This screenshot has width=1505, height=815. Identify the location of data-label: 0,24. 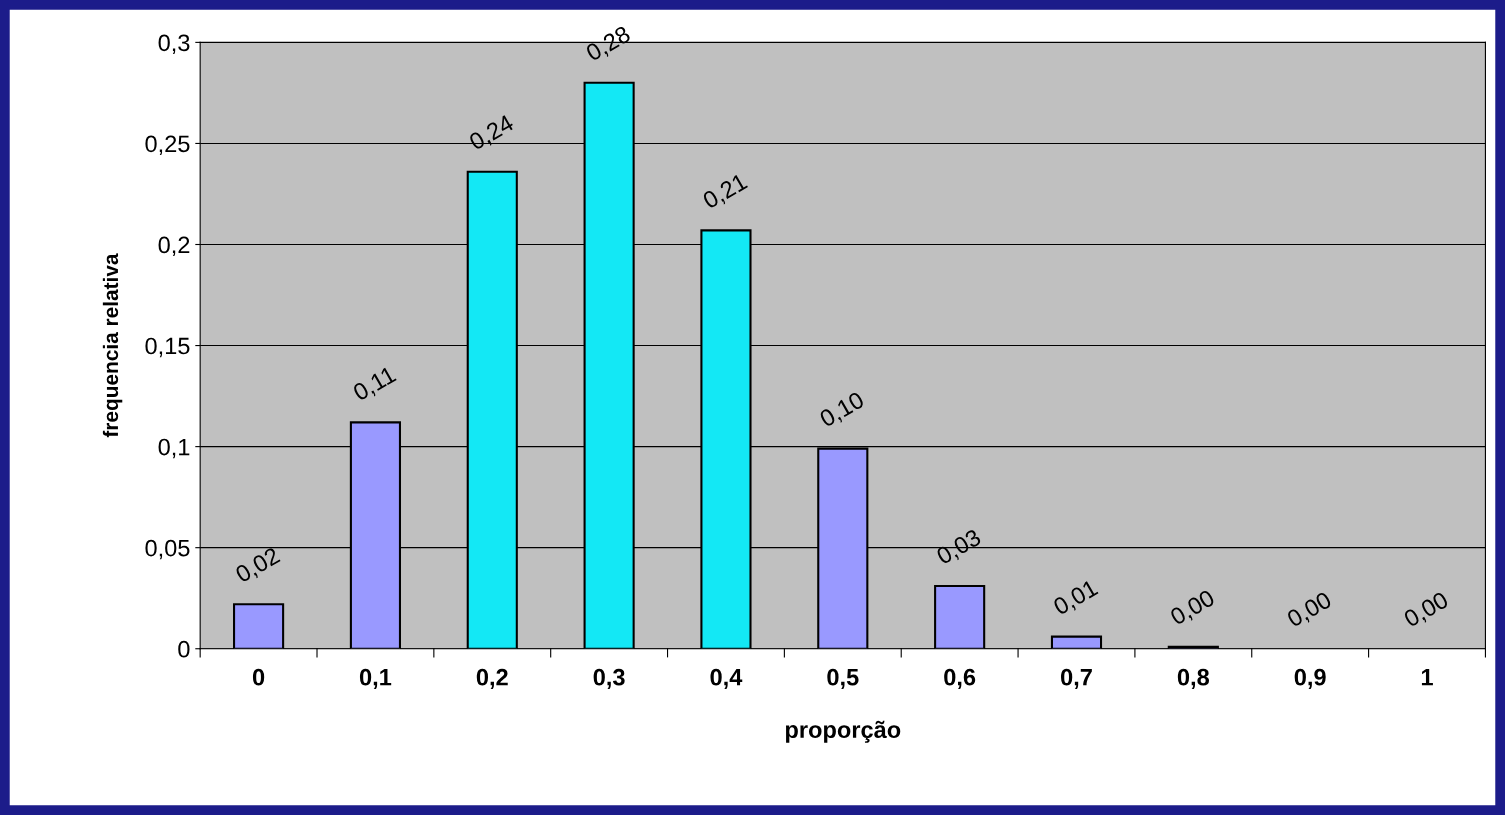
(492, 133).